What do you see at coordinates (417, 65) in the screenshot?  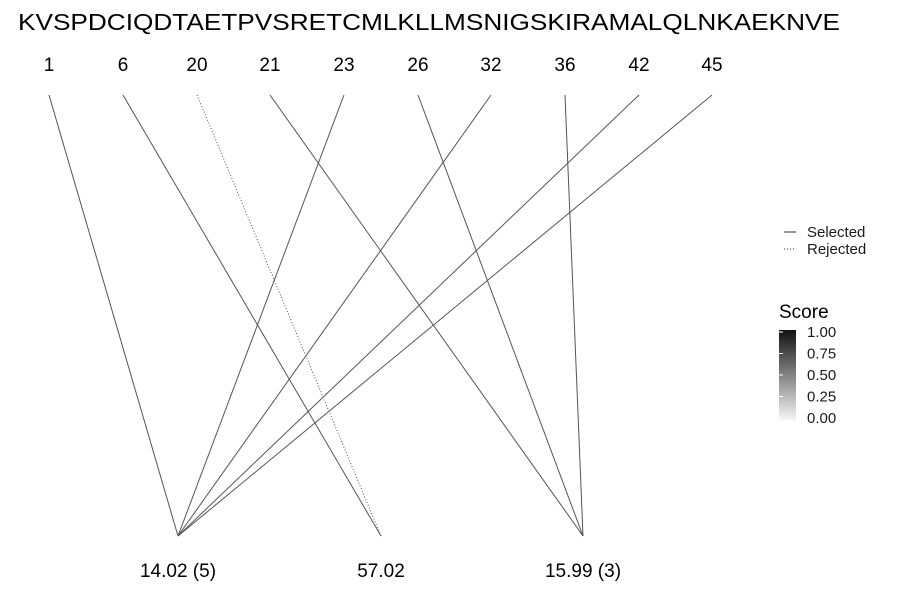 I see `position-label: 26` at bounding box center [417, 65].